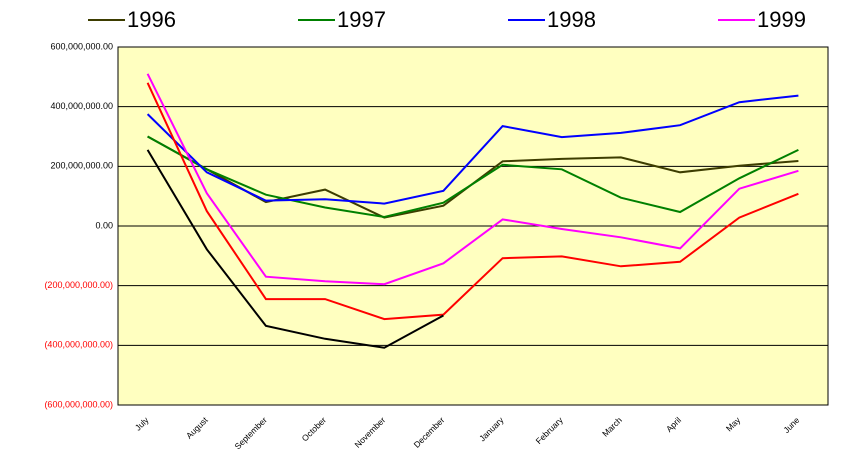  I want to click on y-tick-label: (600,000,000.00), so click(78, 404).